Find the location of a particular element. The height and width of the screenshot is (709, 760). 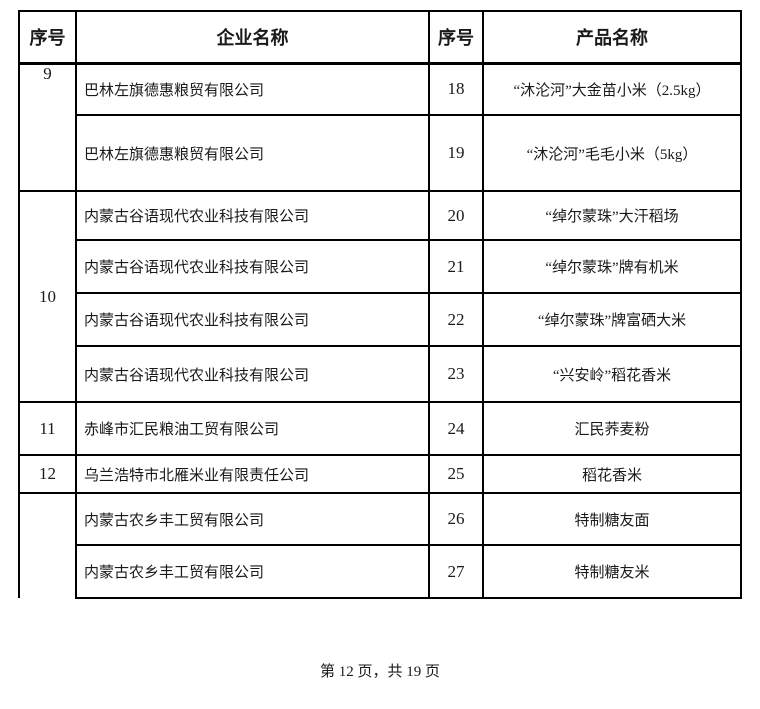

header-cell-company: 企业名称 is located at coordinates (252, 37).